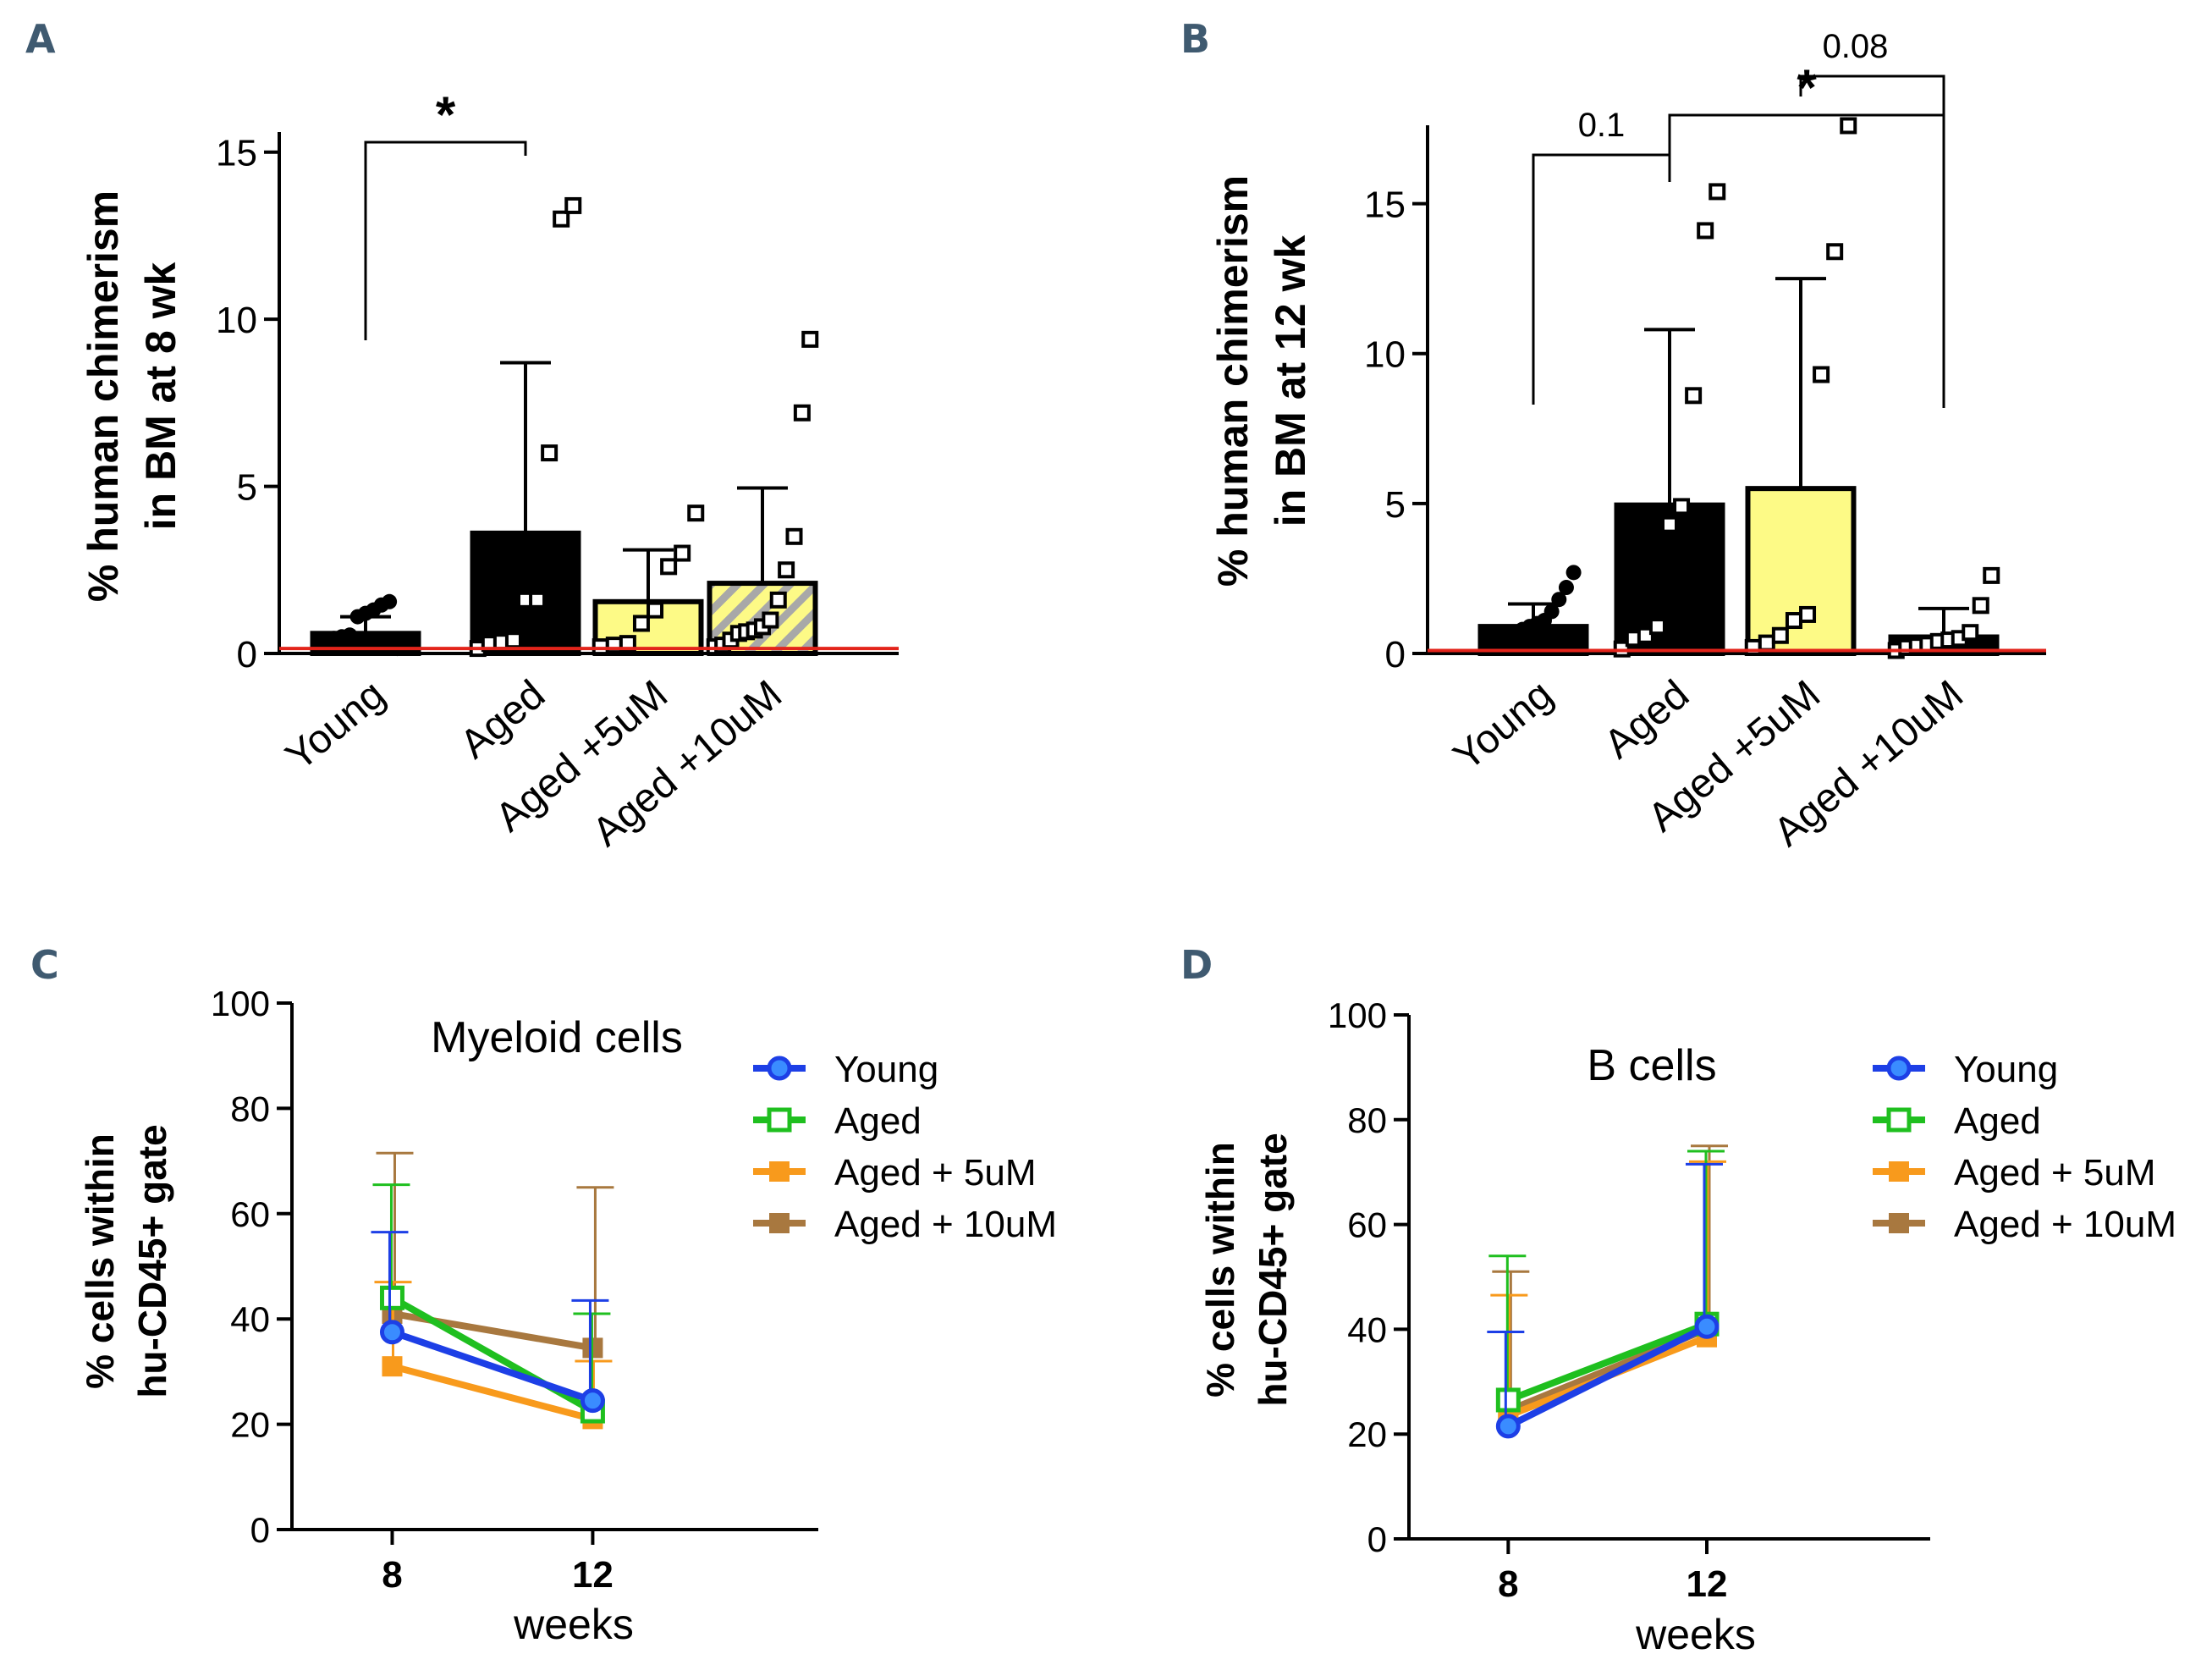  I want to click on legend-item: Aged + 10uM, so click(2025, 1224).